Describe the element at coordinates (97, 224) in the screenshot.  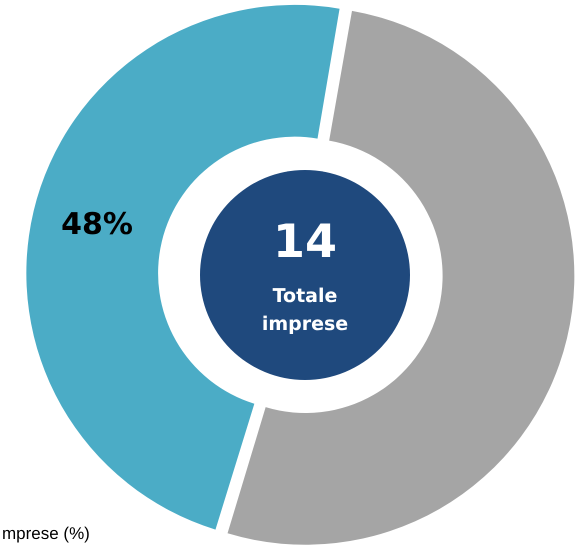
I see `data-label: 48%` at that location.